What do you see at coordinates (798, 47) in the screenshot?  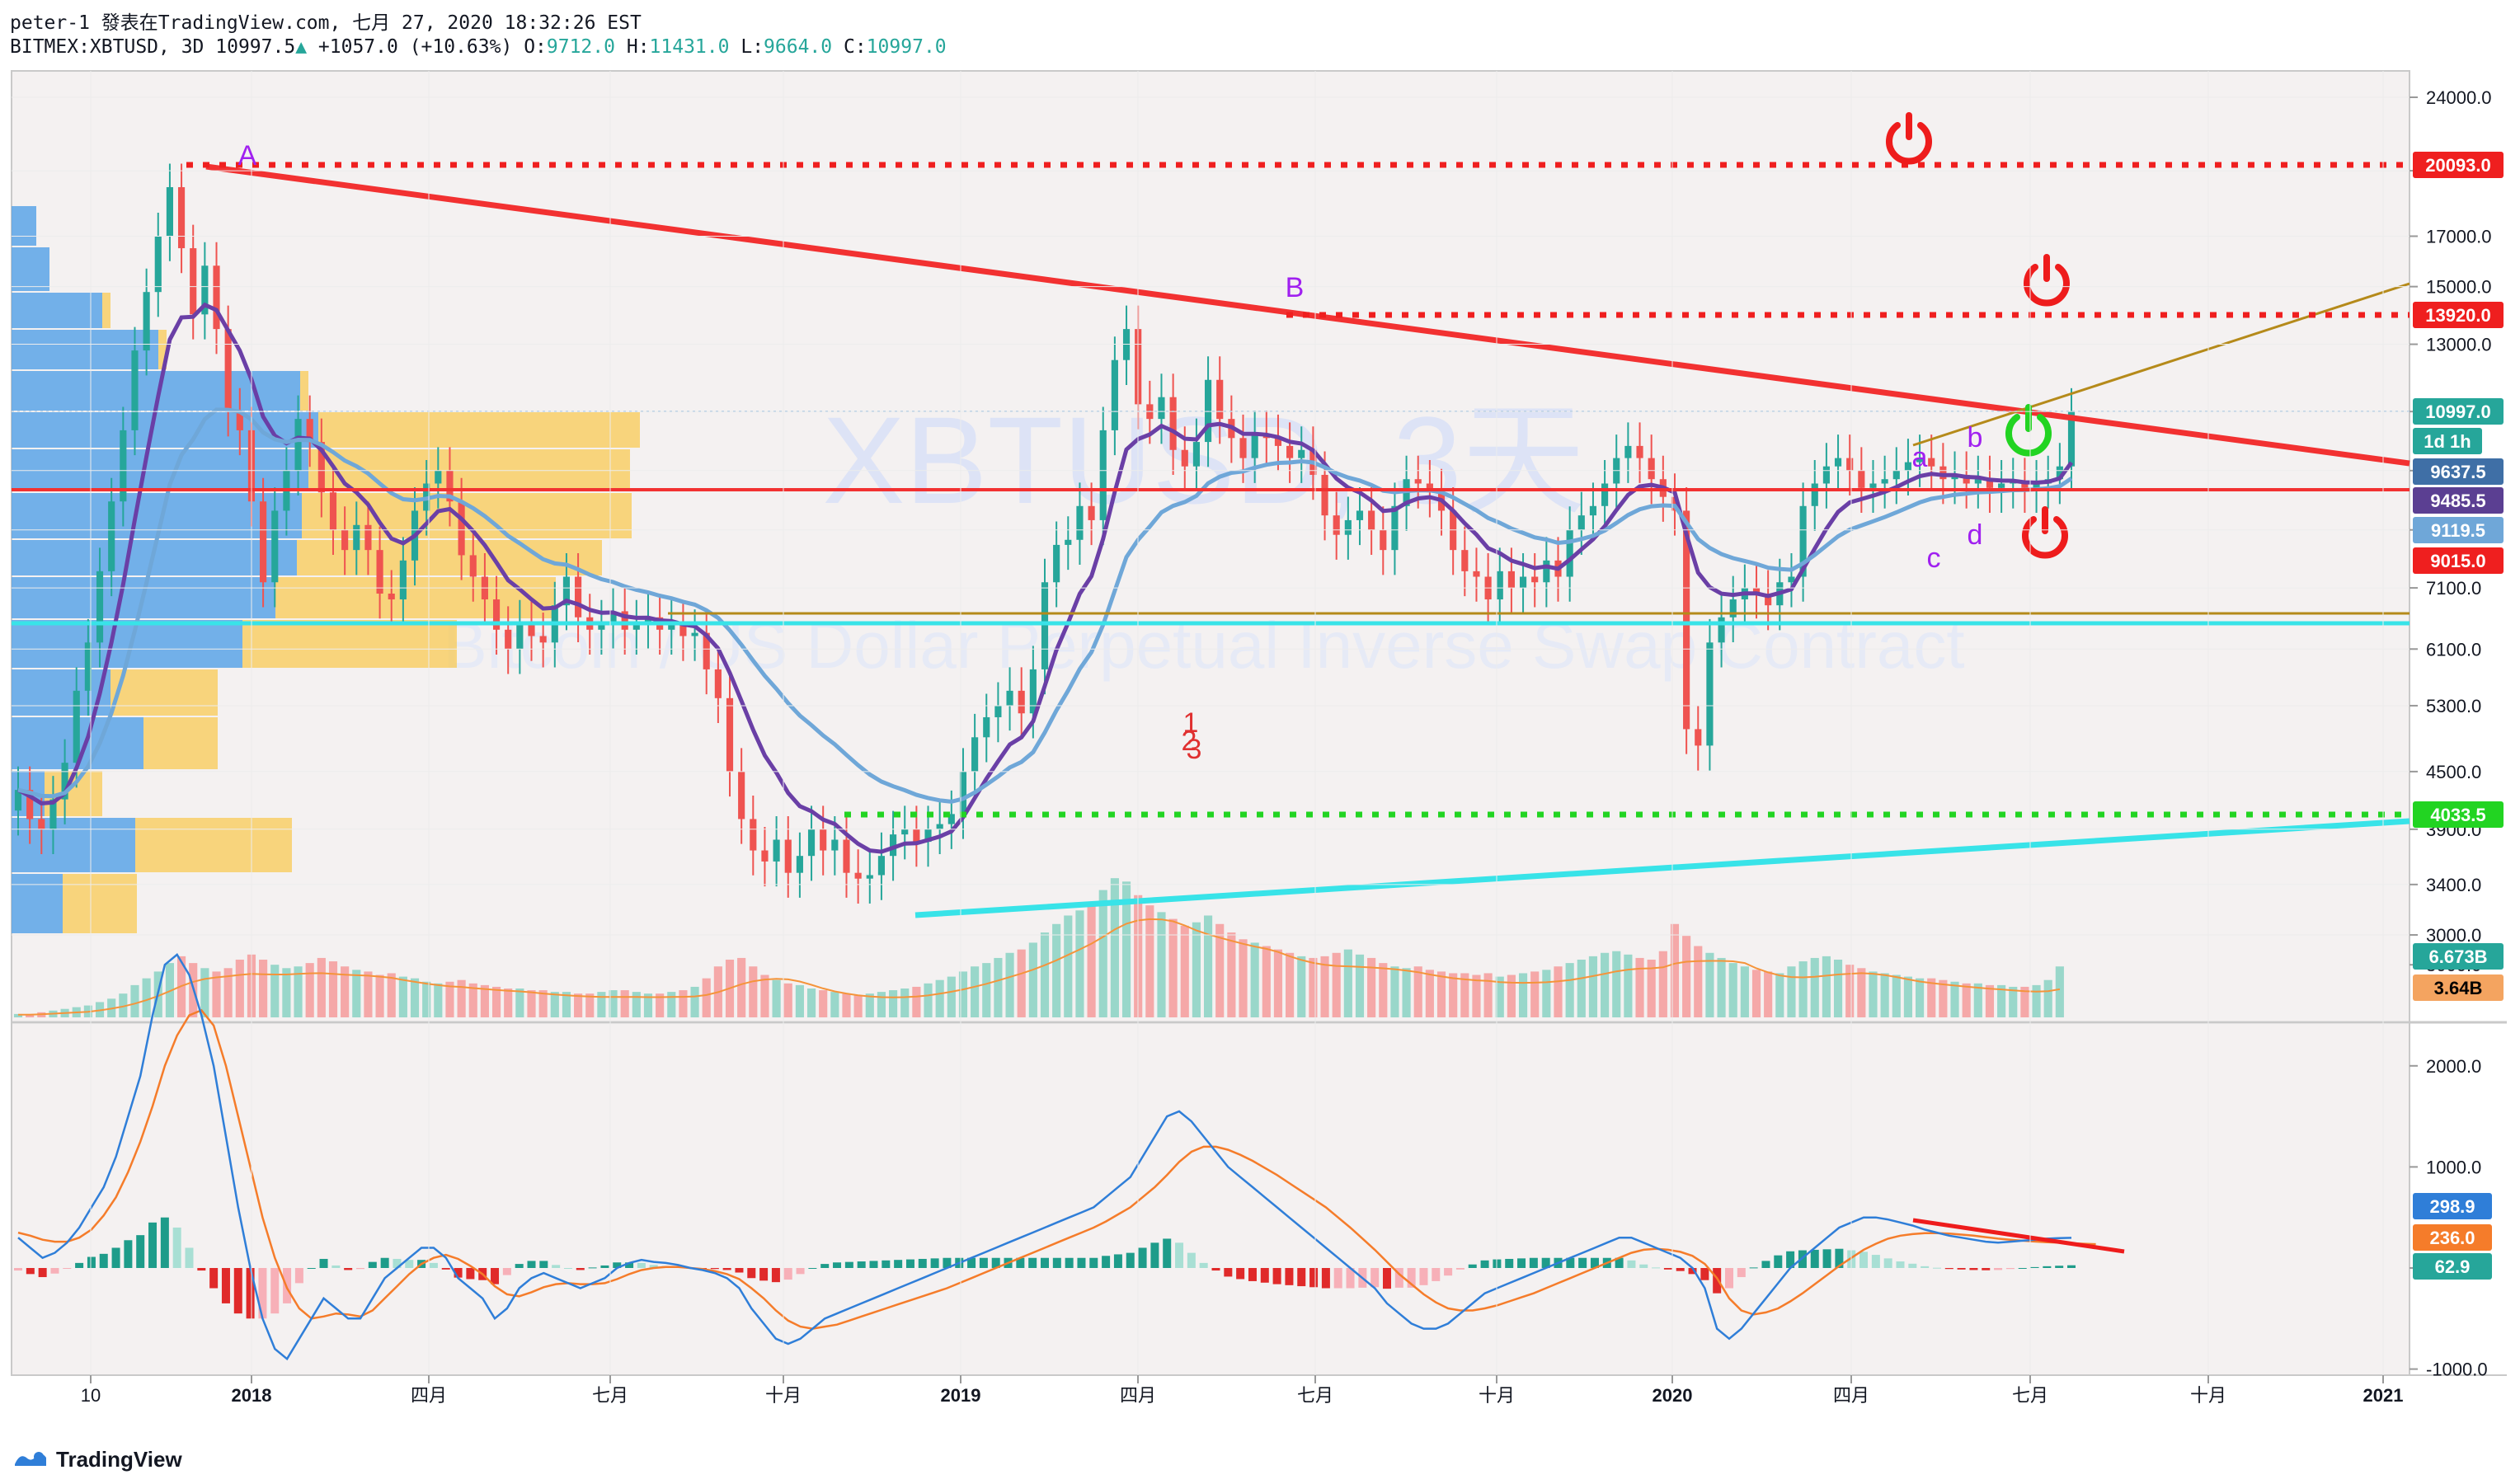 I see `low-value: 9664.0` at bounding box center [798, 47].